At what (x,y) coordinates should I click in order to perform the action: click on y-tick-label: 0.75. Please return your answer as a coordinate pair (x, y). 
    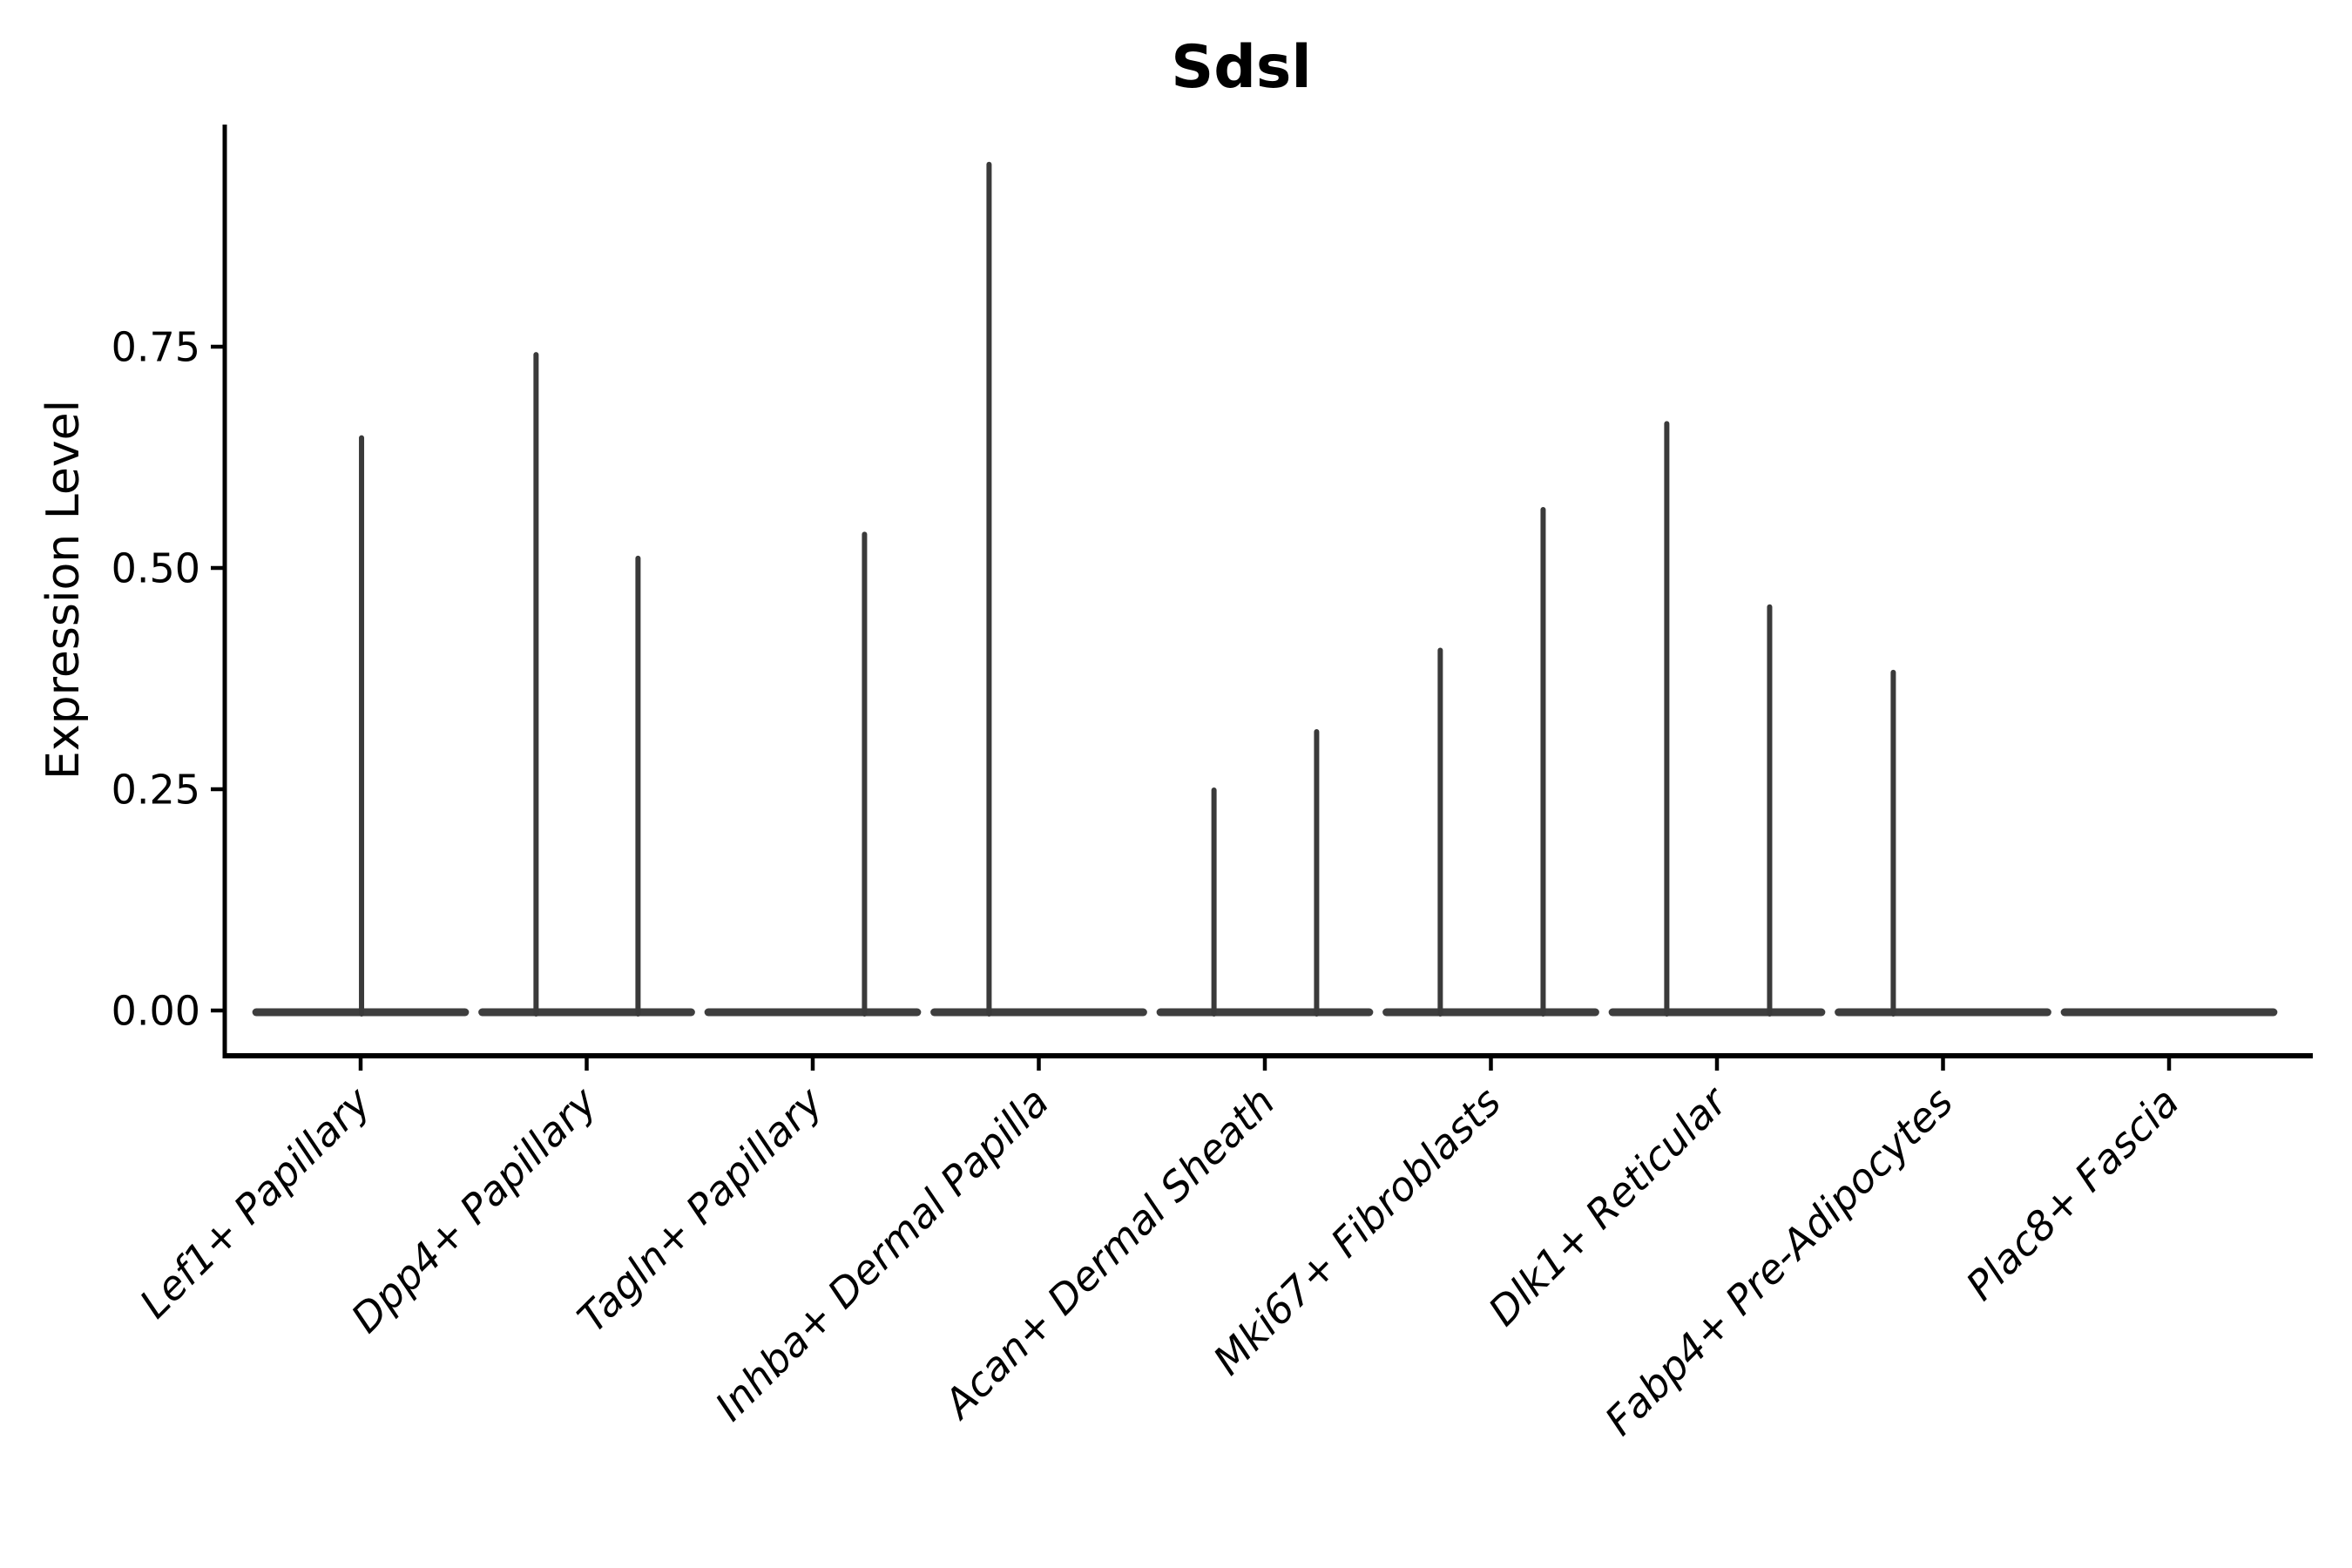
    Looking at the image, I should click on (156, 347).